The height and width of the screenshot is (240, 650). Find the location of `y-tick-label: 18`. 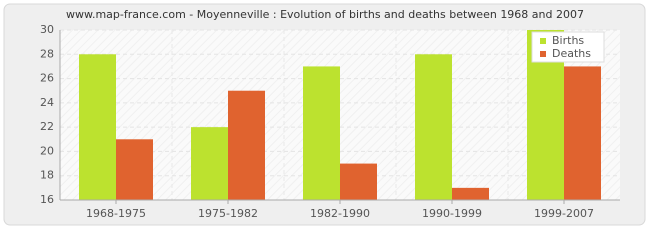

y-tick-label: 18 is located at coordinates (47, 175).